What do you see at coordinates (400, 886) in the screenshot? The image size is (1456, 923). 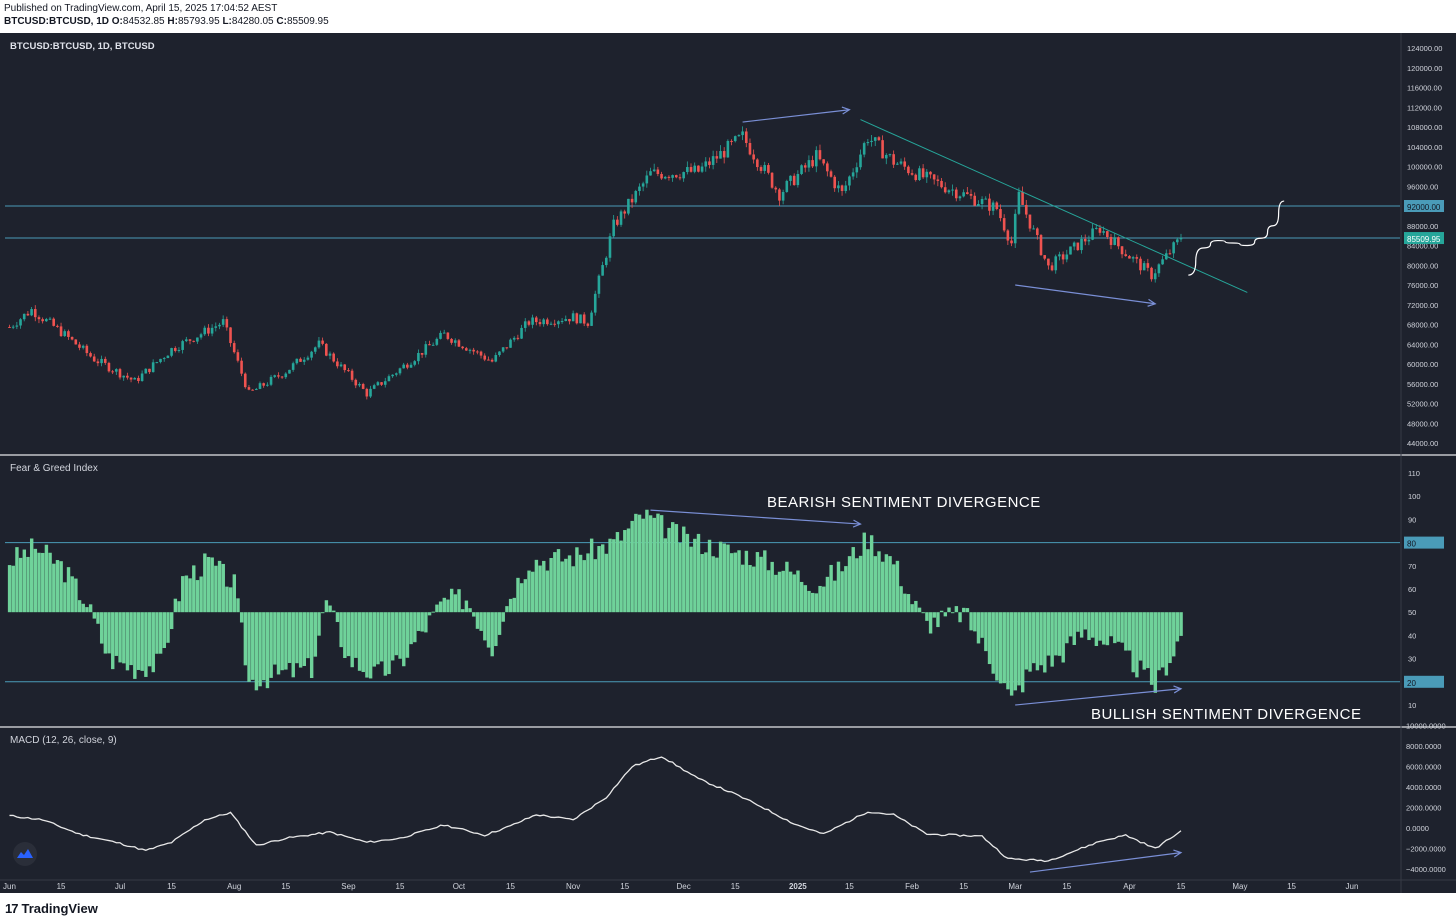 I see `time-tick-7: 15` at bounding box center [400, 886].